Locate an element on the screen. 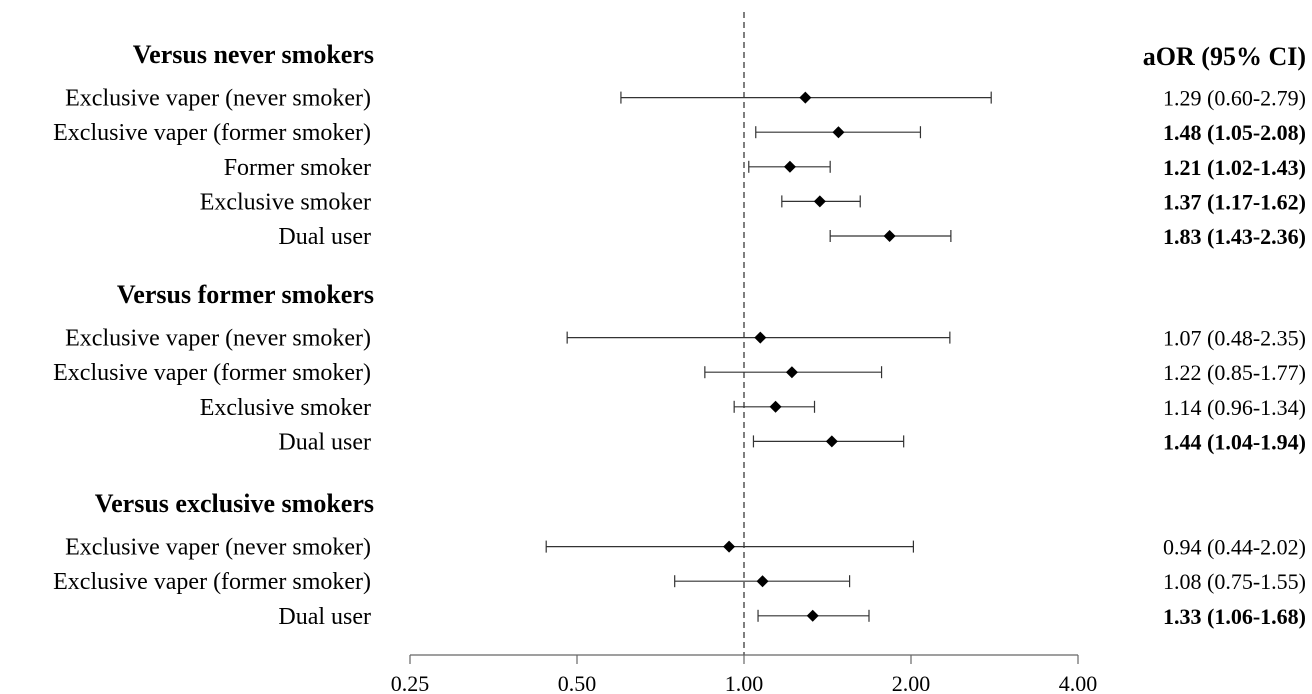 Image resolution: width=1312 pixels, height=694 pixels. estimate-value: 1.48 (1.05-2.08) is located at coordinates (1234, 132).